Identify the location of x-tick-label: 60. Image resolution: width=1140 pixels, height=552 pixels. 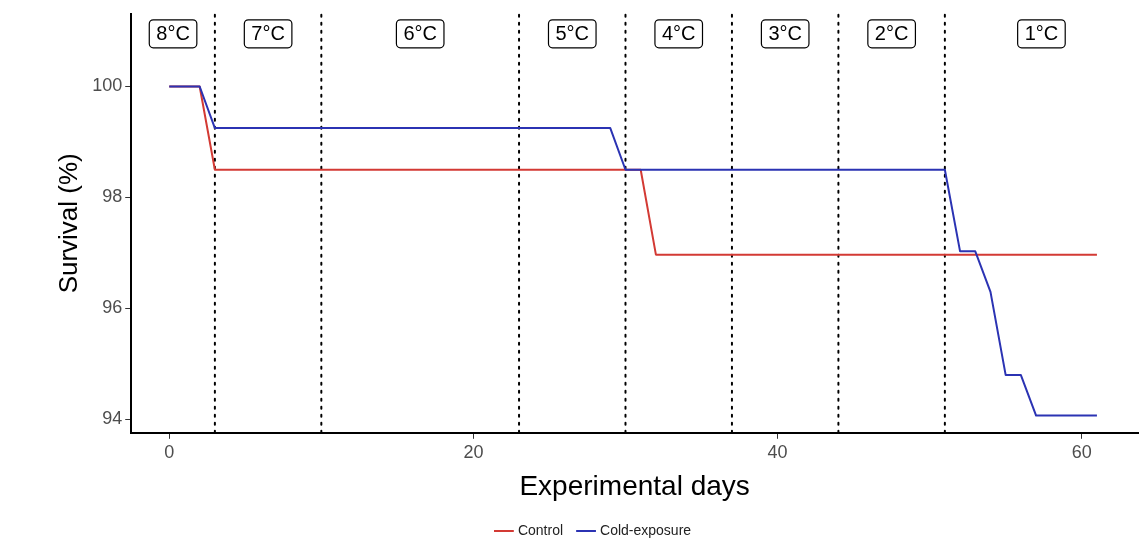
(1081, 451).